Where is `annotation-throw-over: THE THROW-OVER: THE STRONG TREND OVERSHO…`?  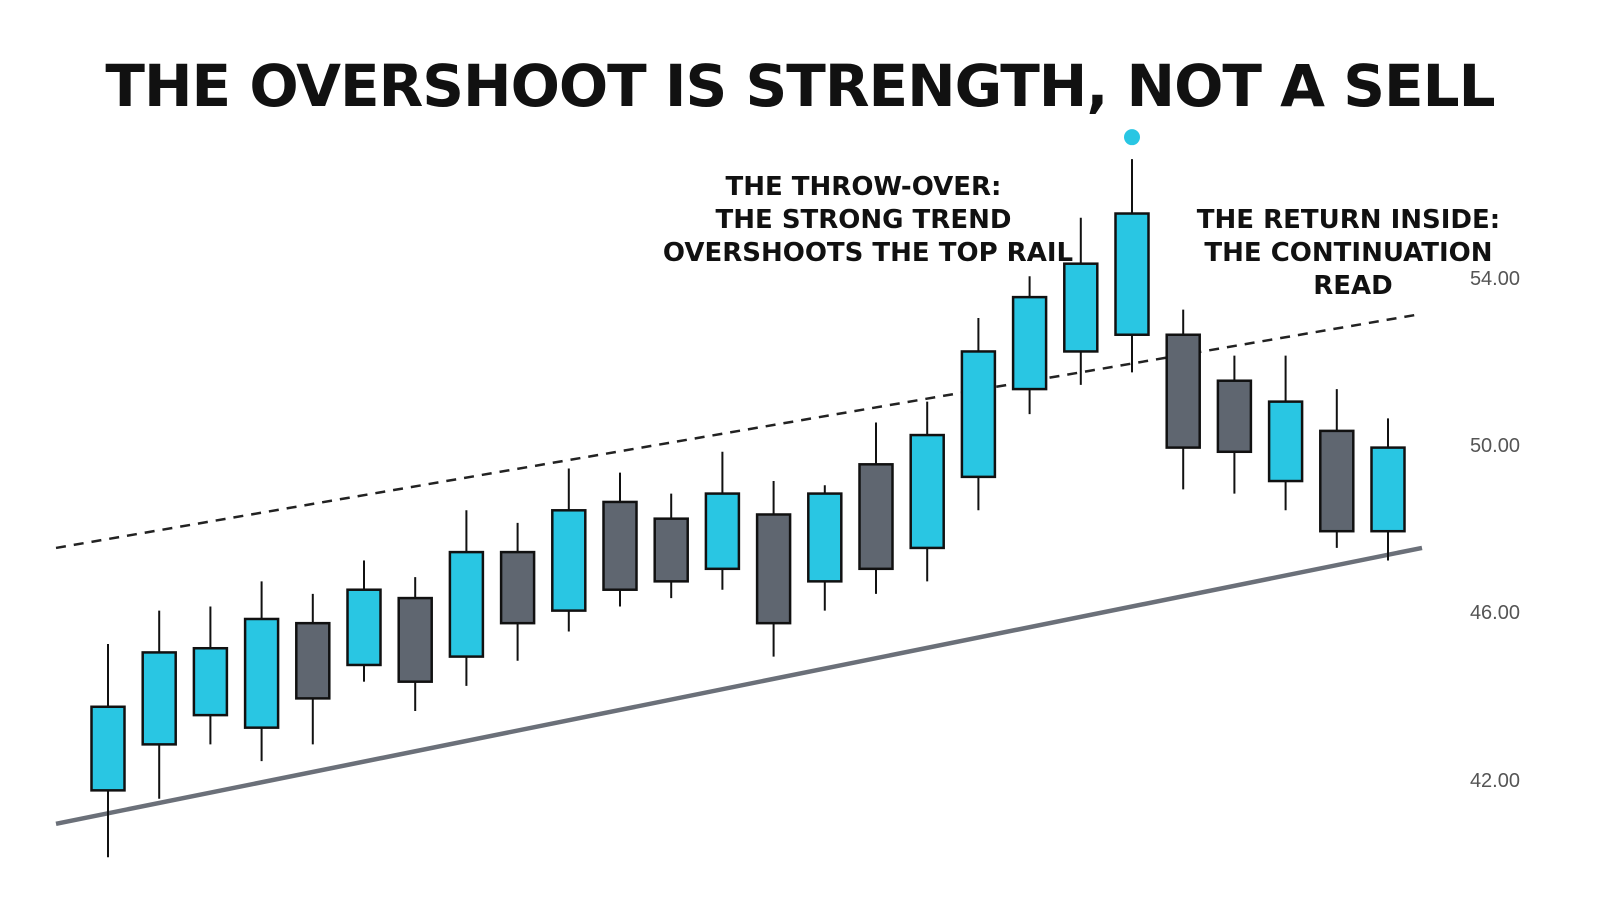
annotation-throw-over: THE THROW-OVER: THE STRONG TREND OVERSHO… is located at coordinates (868, 220).